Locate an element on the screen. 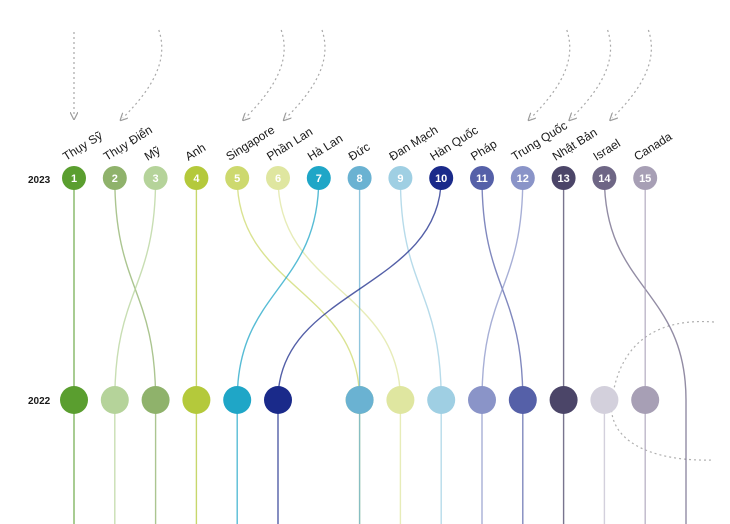 Image resolution: width=730 pixels, height=524 pixels. dot-2023-đức is located at coordinates (359, 178).